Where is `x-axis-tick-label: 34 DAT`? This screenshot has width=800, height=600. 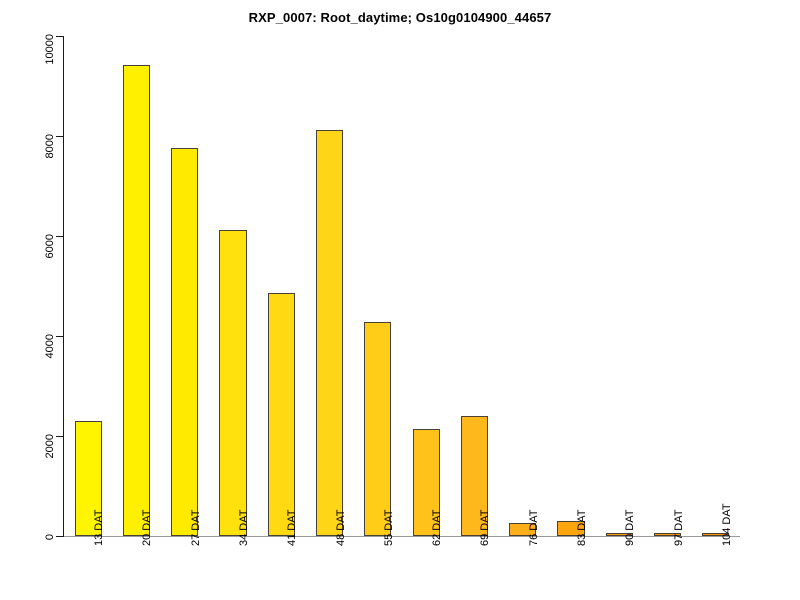 x-axis-tick-label: 34 DAT is located at coordinates (244, 527).